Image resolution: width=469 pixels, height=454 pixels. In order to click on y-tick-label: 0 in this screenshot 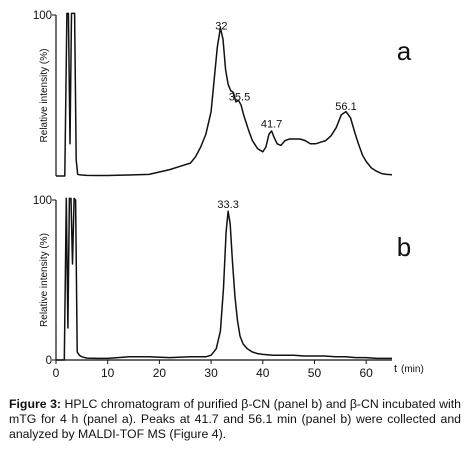, I will do `click(49, 361)`.